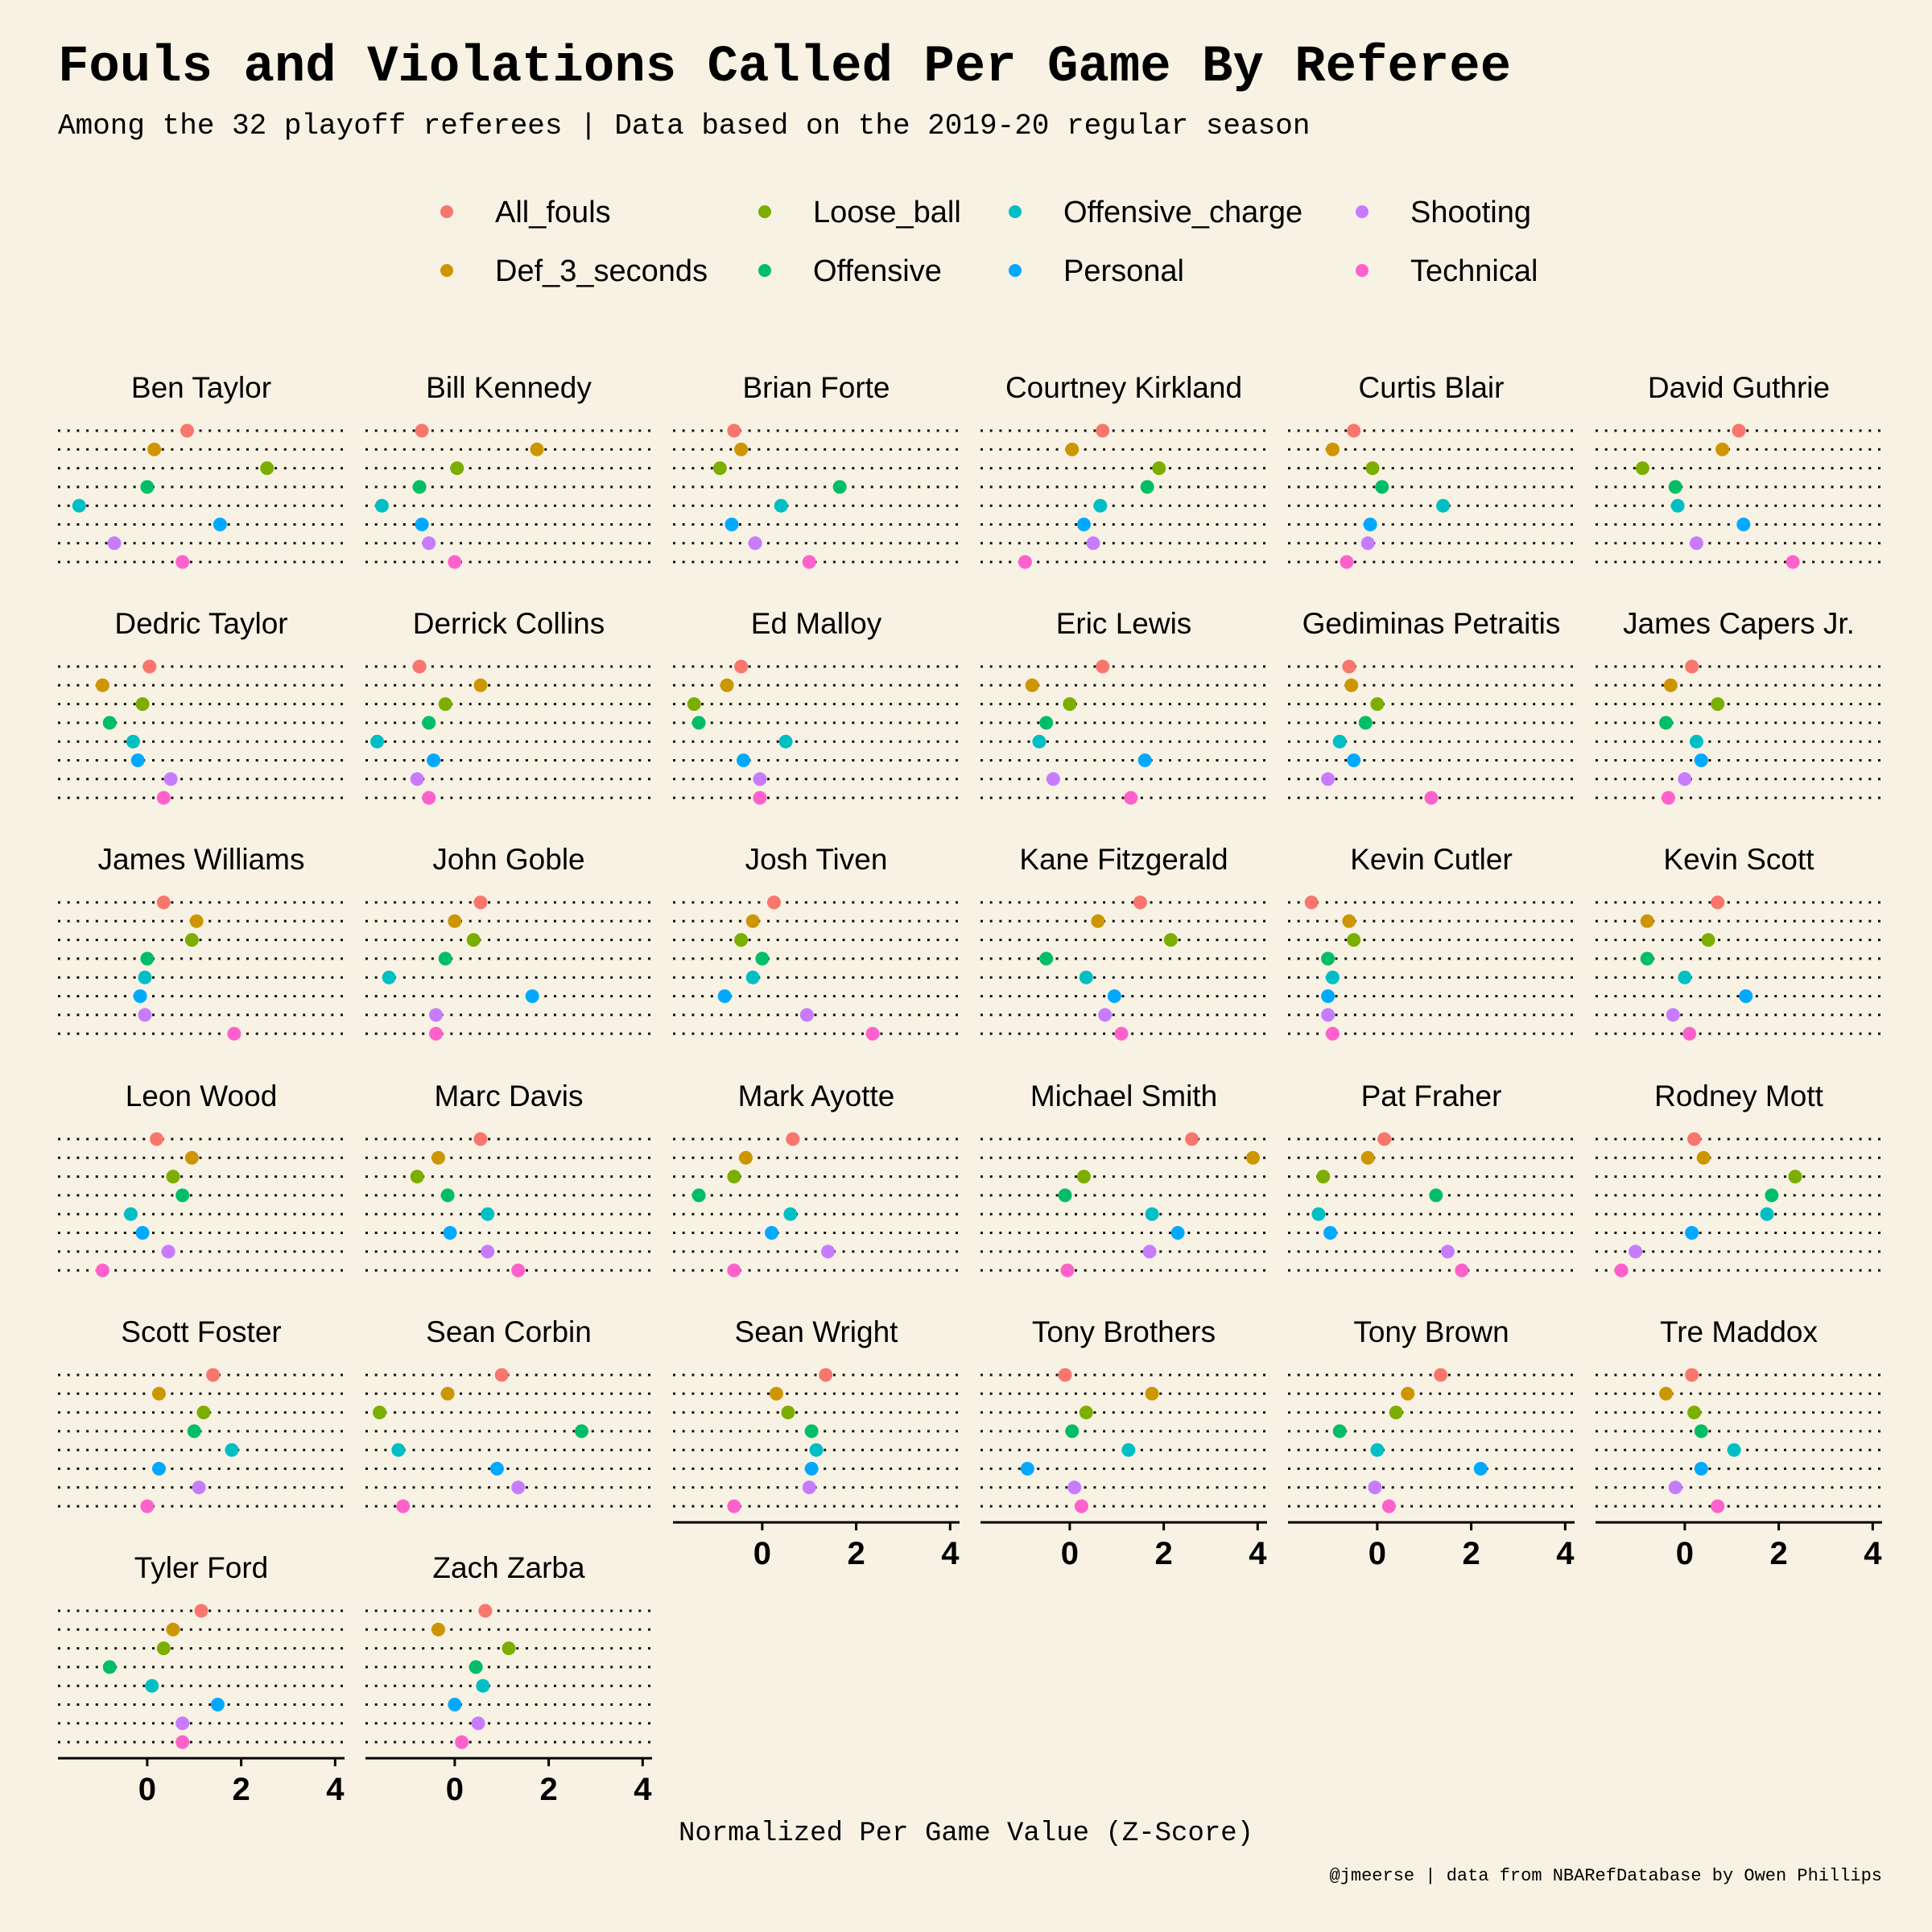 The width and height of the screenshot is (1932, 1932). Describe the element at coordinates (508, 1567) in the screenshot. I see `facet-title: Zach Zarba` at that location.